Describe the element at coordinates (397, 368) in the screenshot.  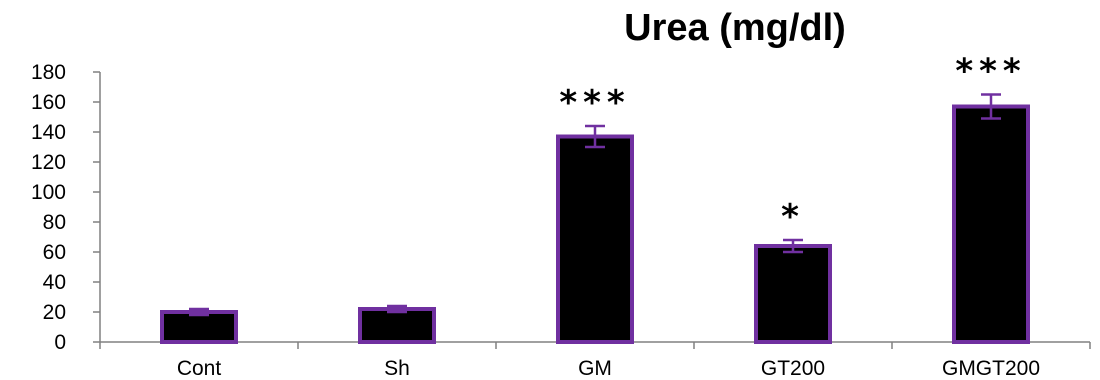
I see `x-tick-label: Sh` at that location.